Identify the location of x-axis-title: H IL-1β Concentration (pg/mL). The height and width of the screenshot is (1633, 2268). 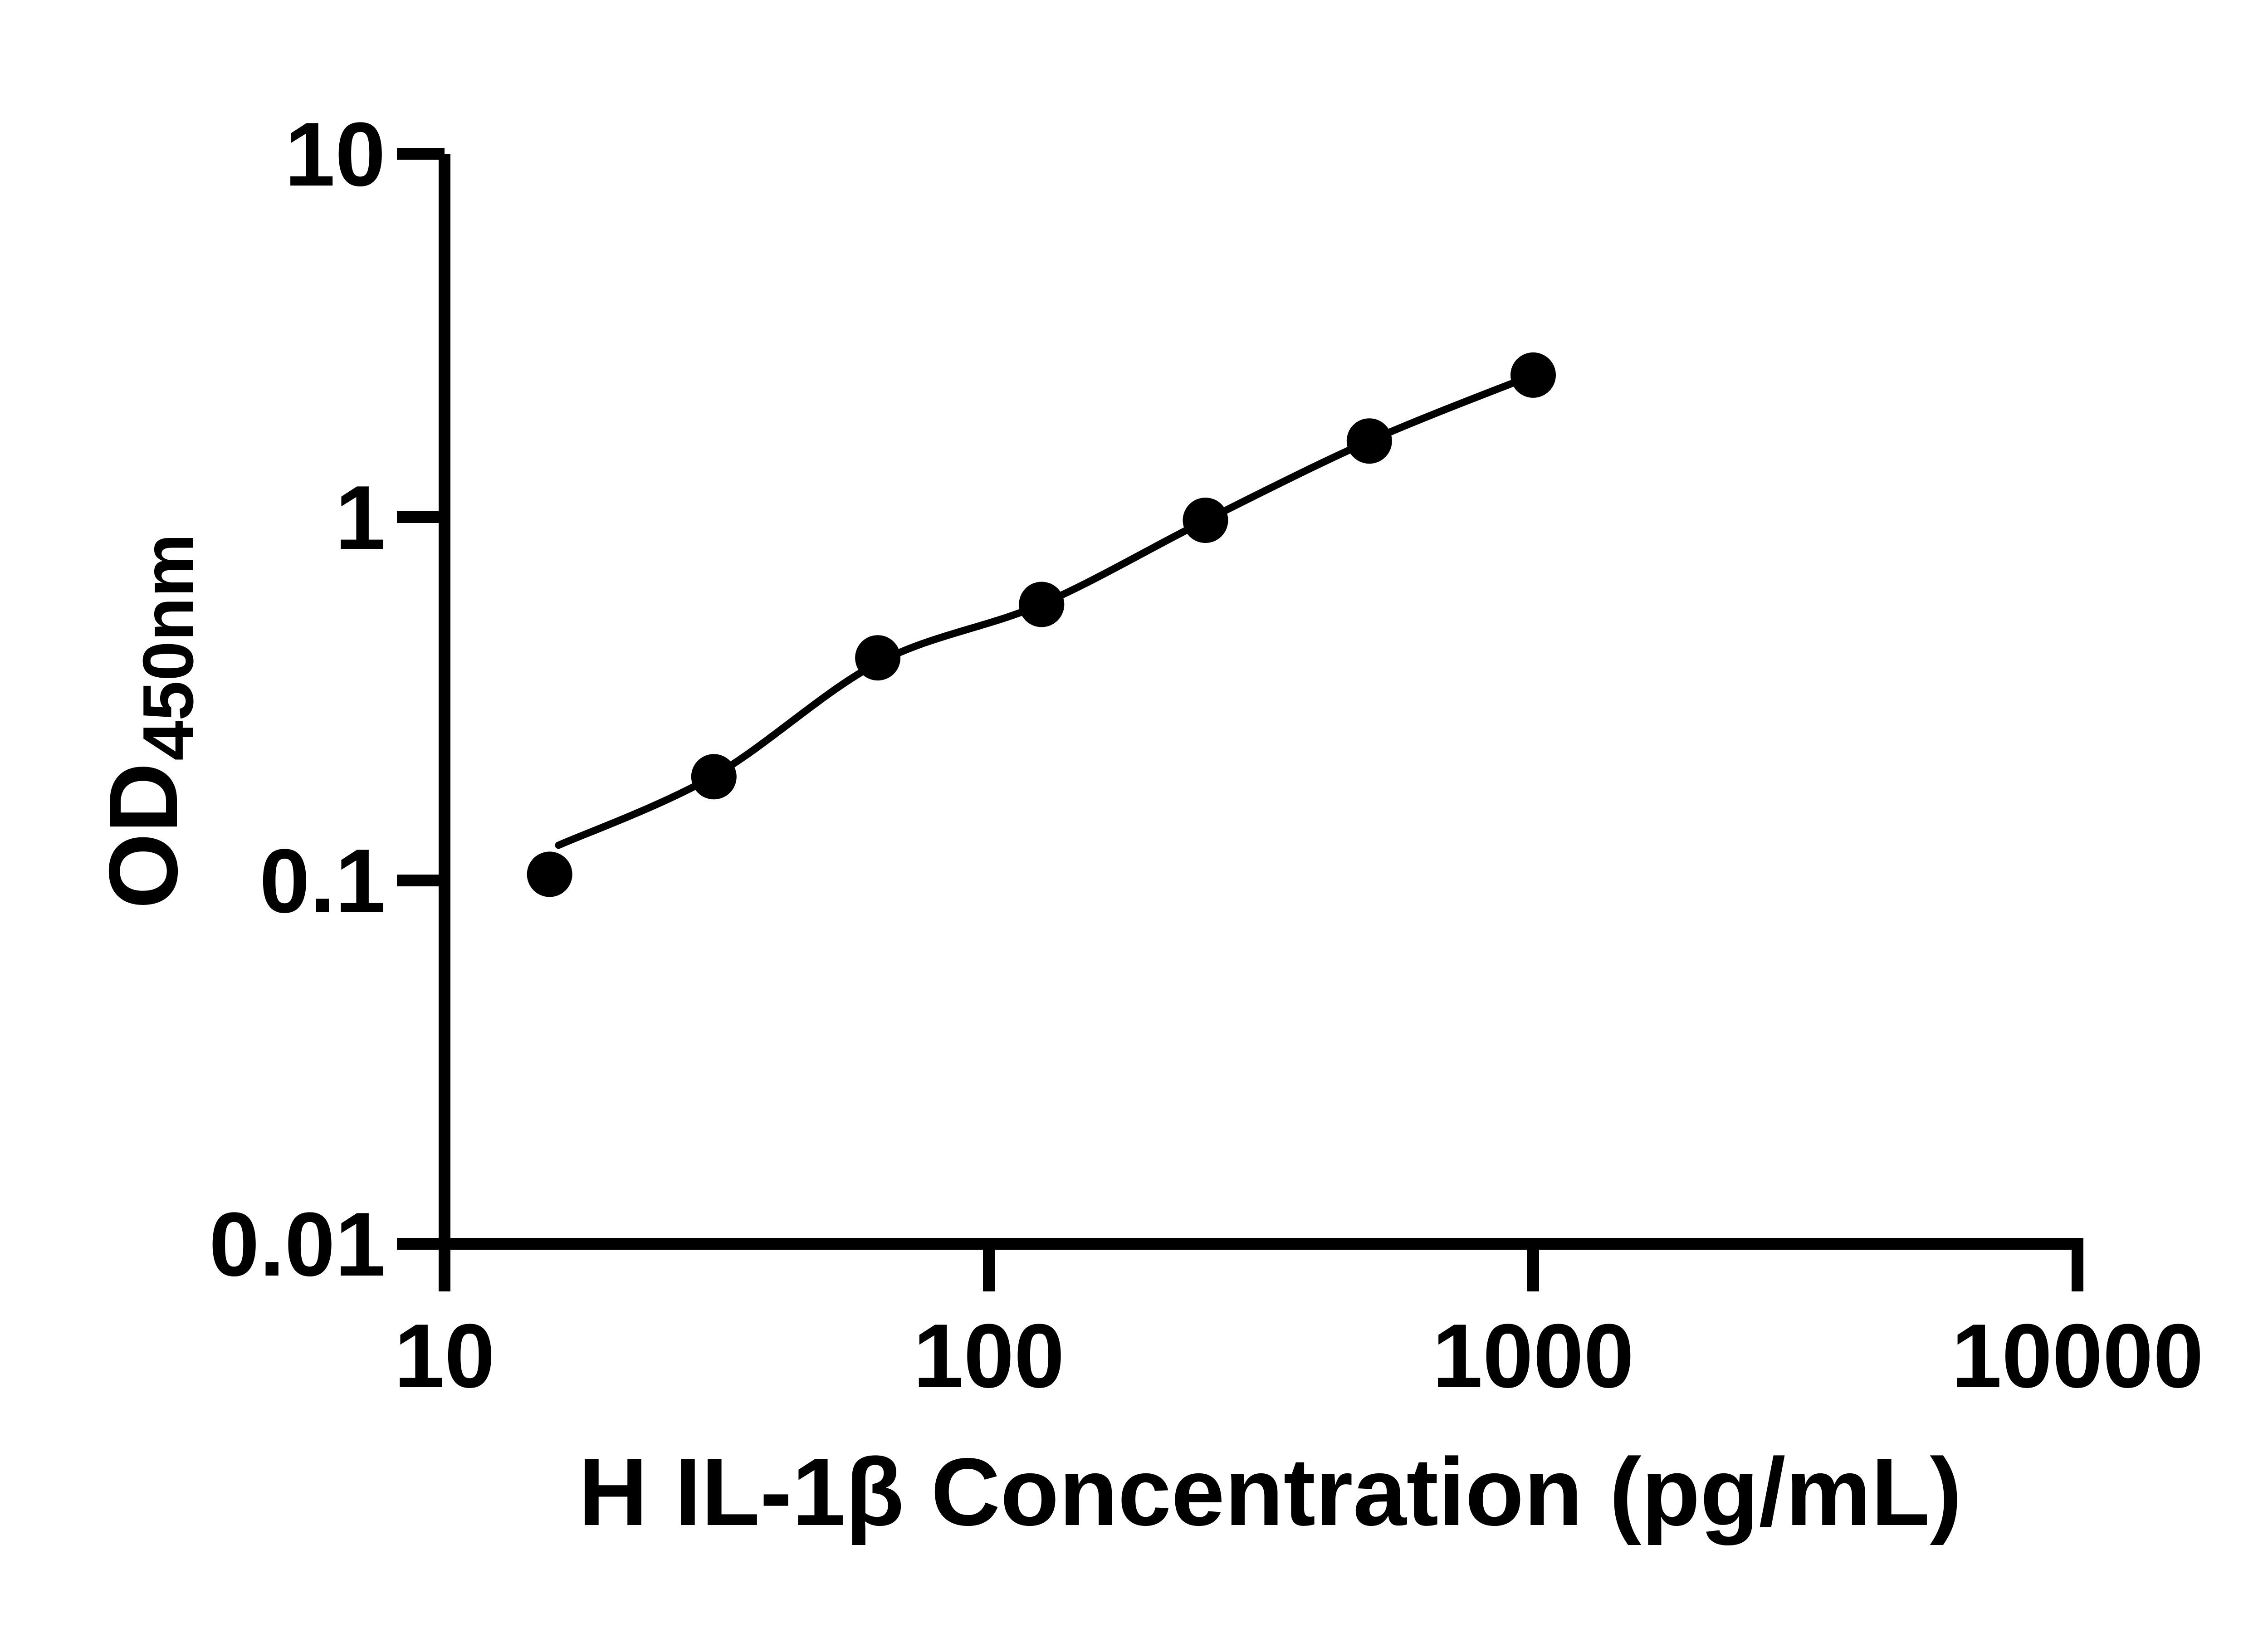
(1270, 1491).